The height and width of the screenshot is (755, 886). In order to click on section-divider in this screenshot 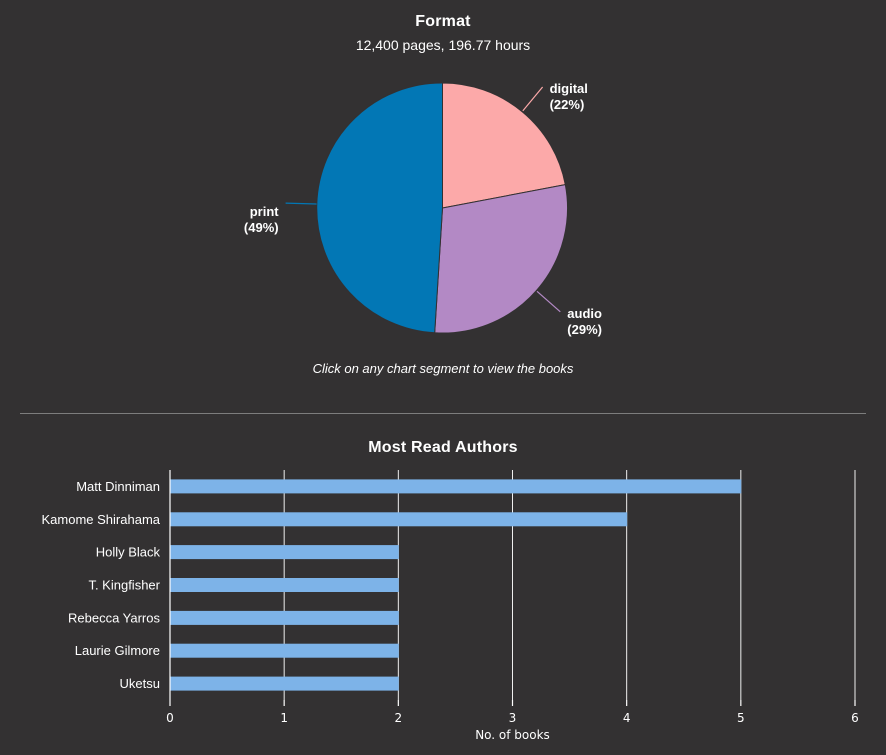, I will do `click(443, 413)`.